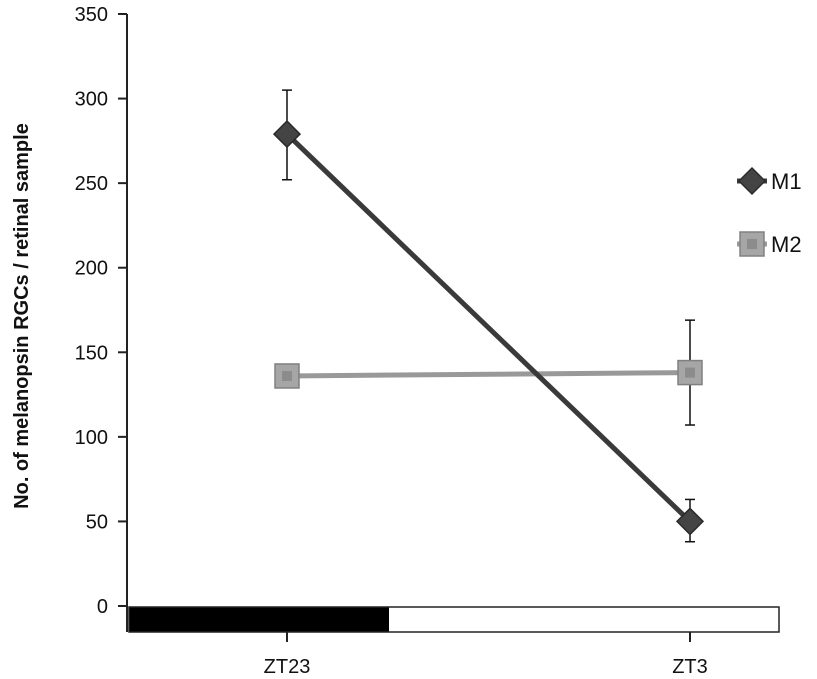  I want to click on legend-marker-center, so click(752, 244).